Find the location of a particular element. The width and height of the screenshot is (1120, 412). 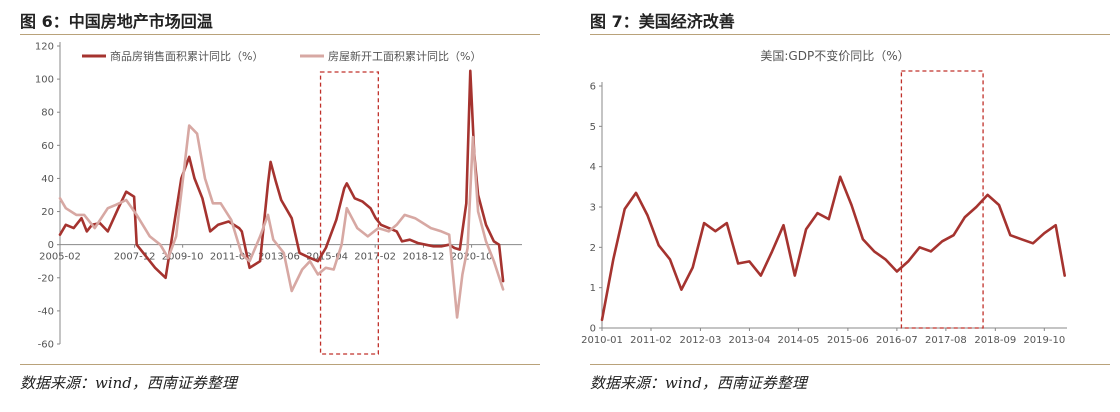

x-tick-label: 2018-09 is located at coordinates (995, 340).